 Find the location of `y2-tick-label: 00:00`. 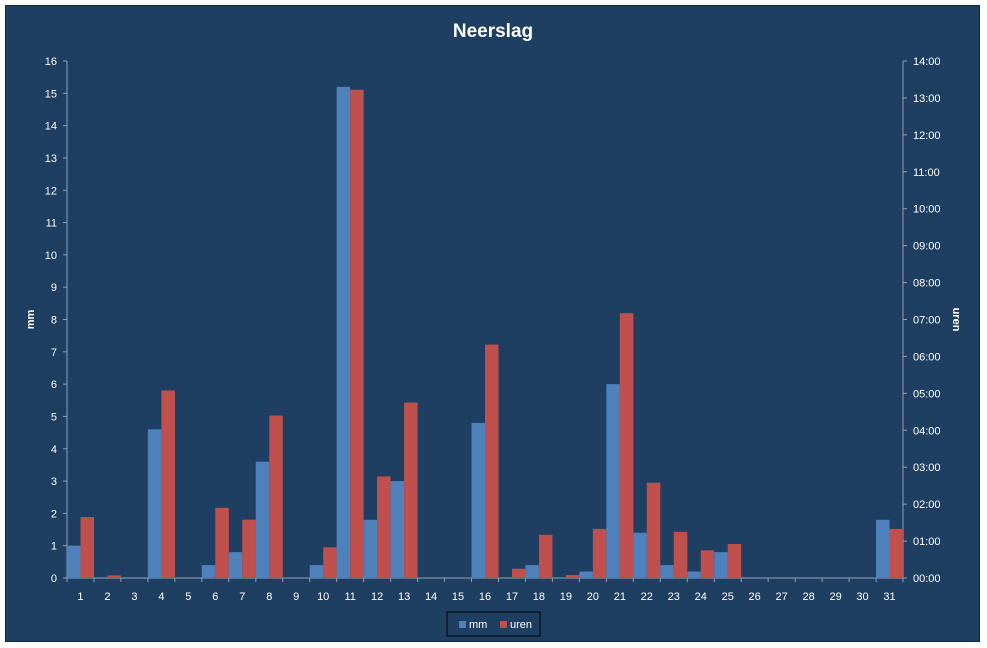

y2-tick-label: 00:00 is located at coordinates (927, 579).